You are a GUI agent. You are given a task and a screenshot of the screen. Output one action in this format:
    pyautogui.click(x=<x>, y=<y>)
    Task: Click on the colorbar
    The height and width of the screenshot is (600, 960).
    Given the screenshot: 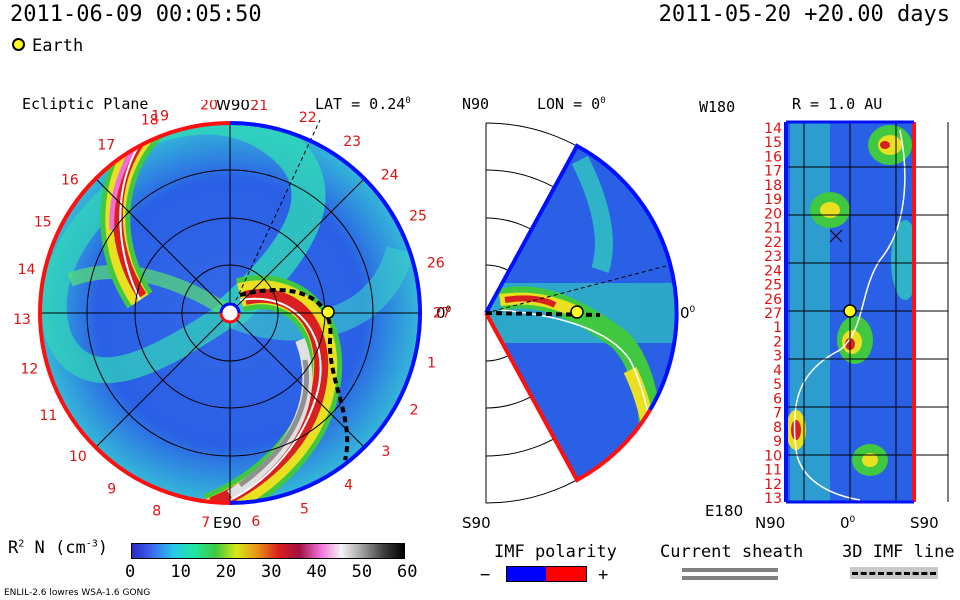 What is the action you would take?
    pyautogui.click(x=268, y=551)
    